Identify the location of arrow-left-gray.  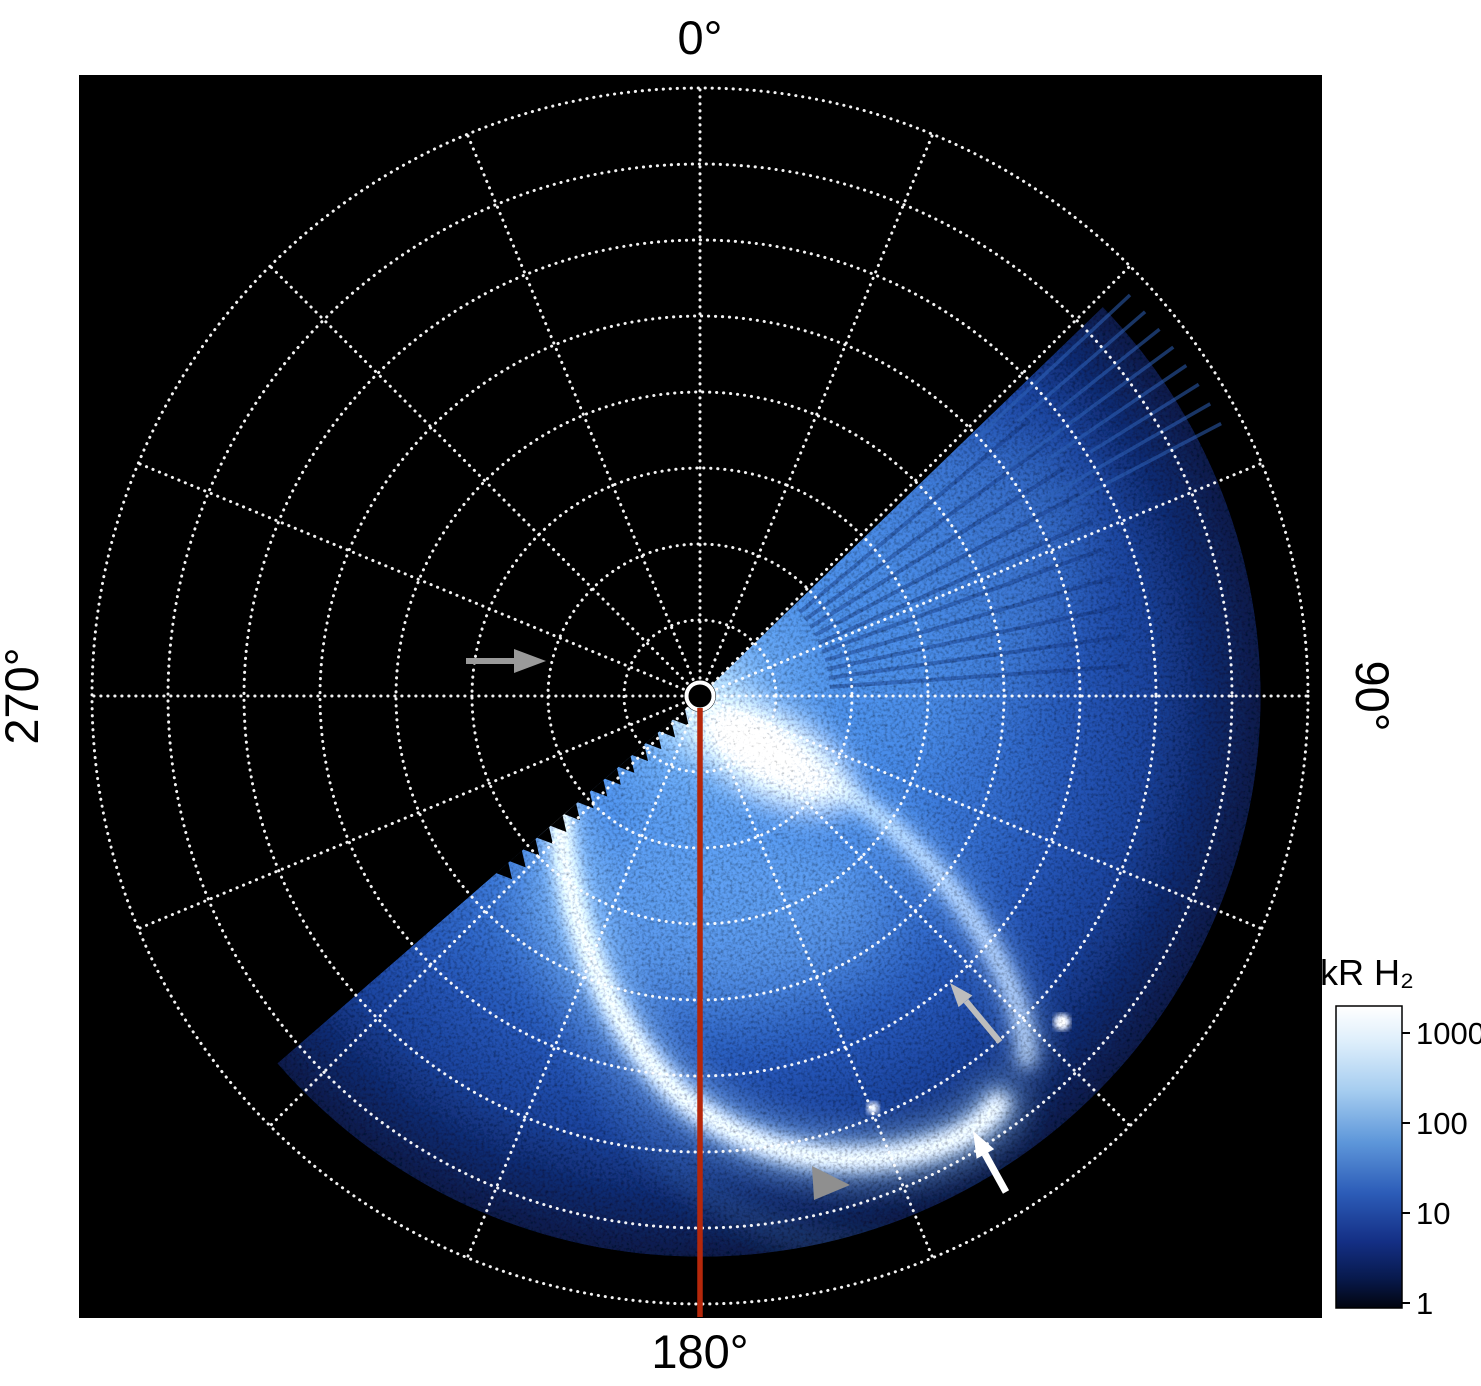
(506, 661).